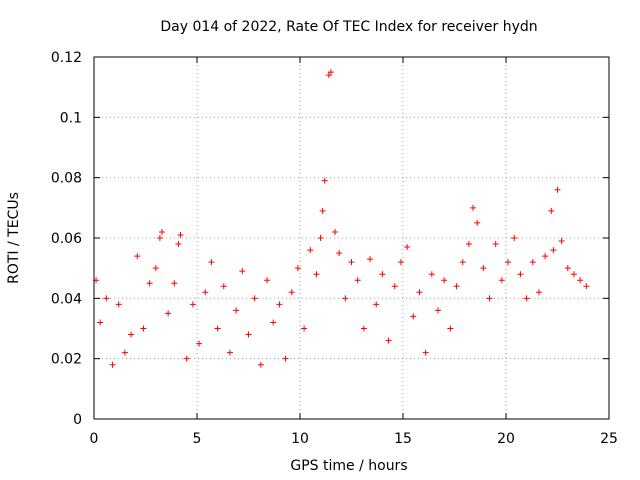  What do you see at coordinates (77, 420) in the screenshot?
I see `y-tick-label: 0` at bounding box center [77, 420].